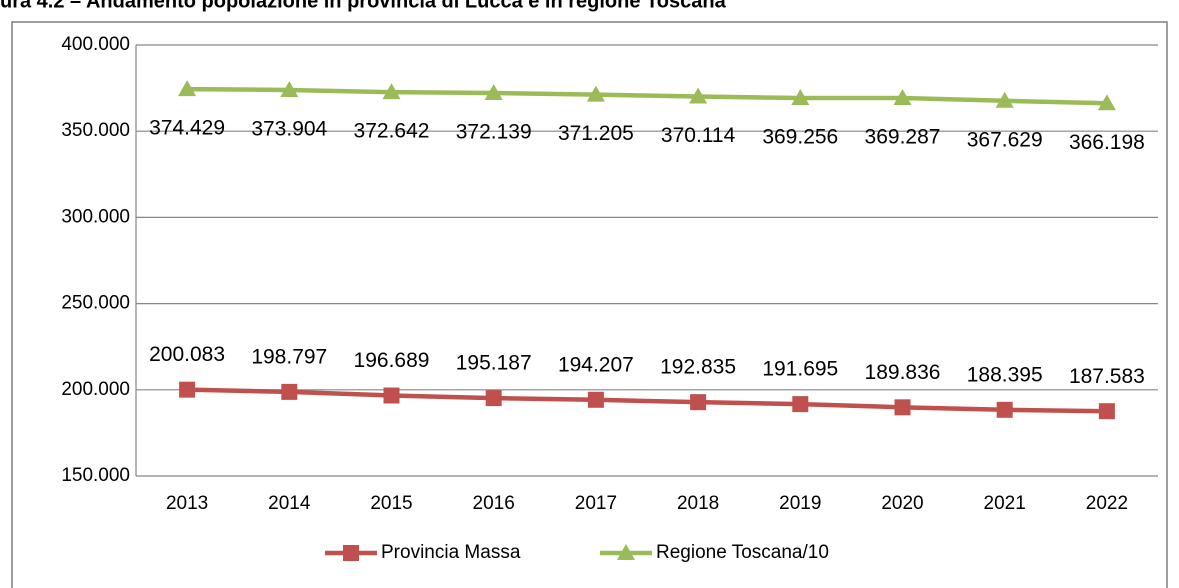  What do you see at coordinates (289, 129) in the screenshot?
I see `data-label: 373.904` at bounding box center [289, 129].